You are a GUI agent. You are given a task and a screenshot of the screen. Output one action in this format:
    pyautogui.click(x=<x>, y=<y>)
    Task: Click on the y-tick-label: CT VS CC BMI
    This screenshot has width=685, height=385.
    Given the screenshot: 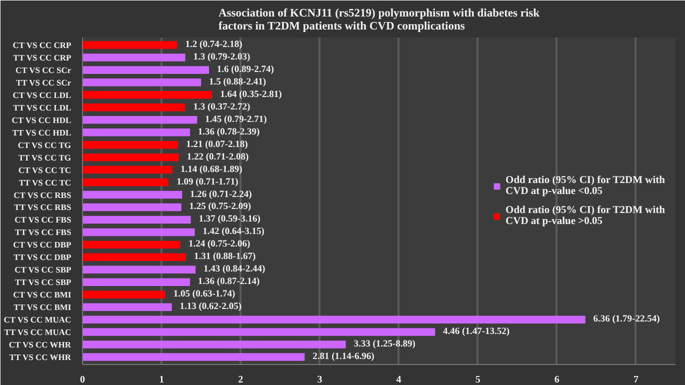 What is the action you would take?
    pyautogui.click(x=42, y=295)
    